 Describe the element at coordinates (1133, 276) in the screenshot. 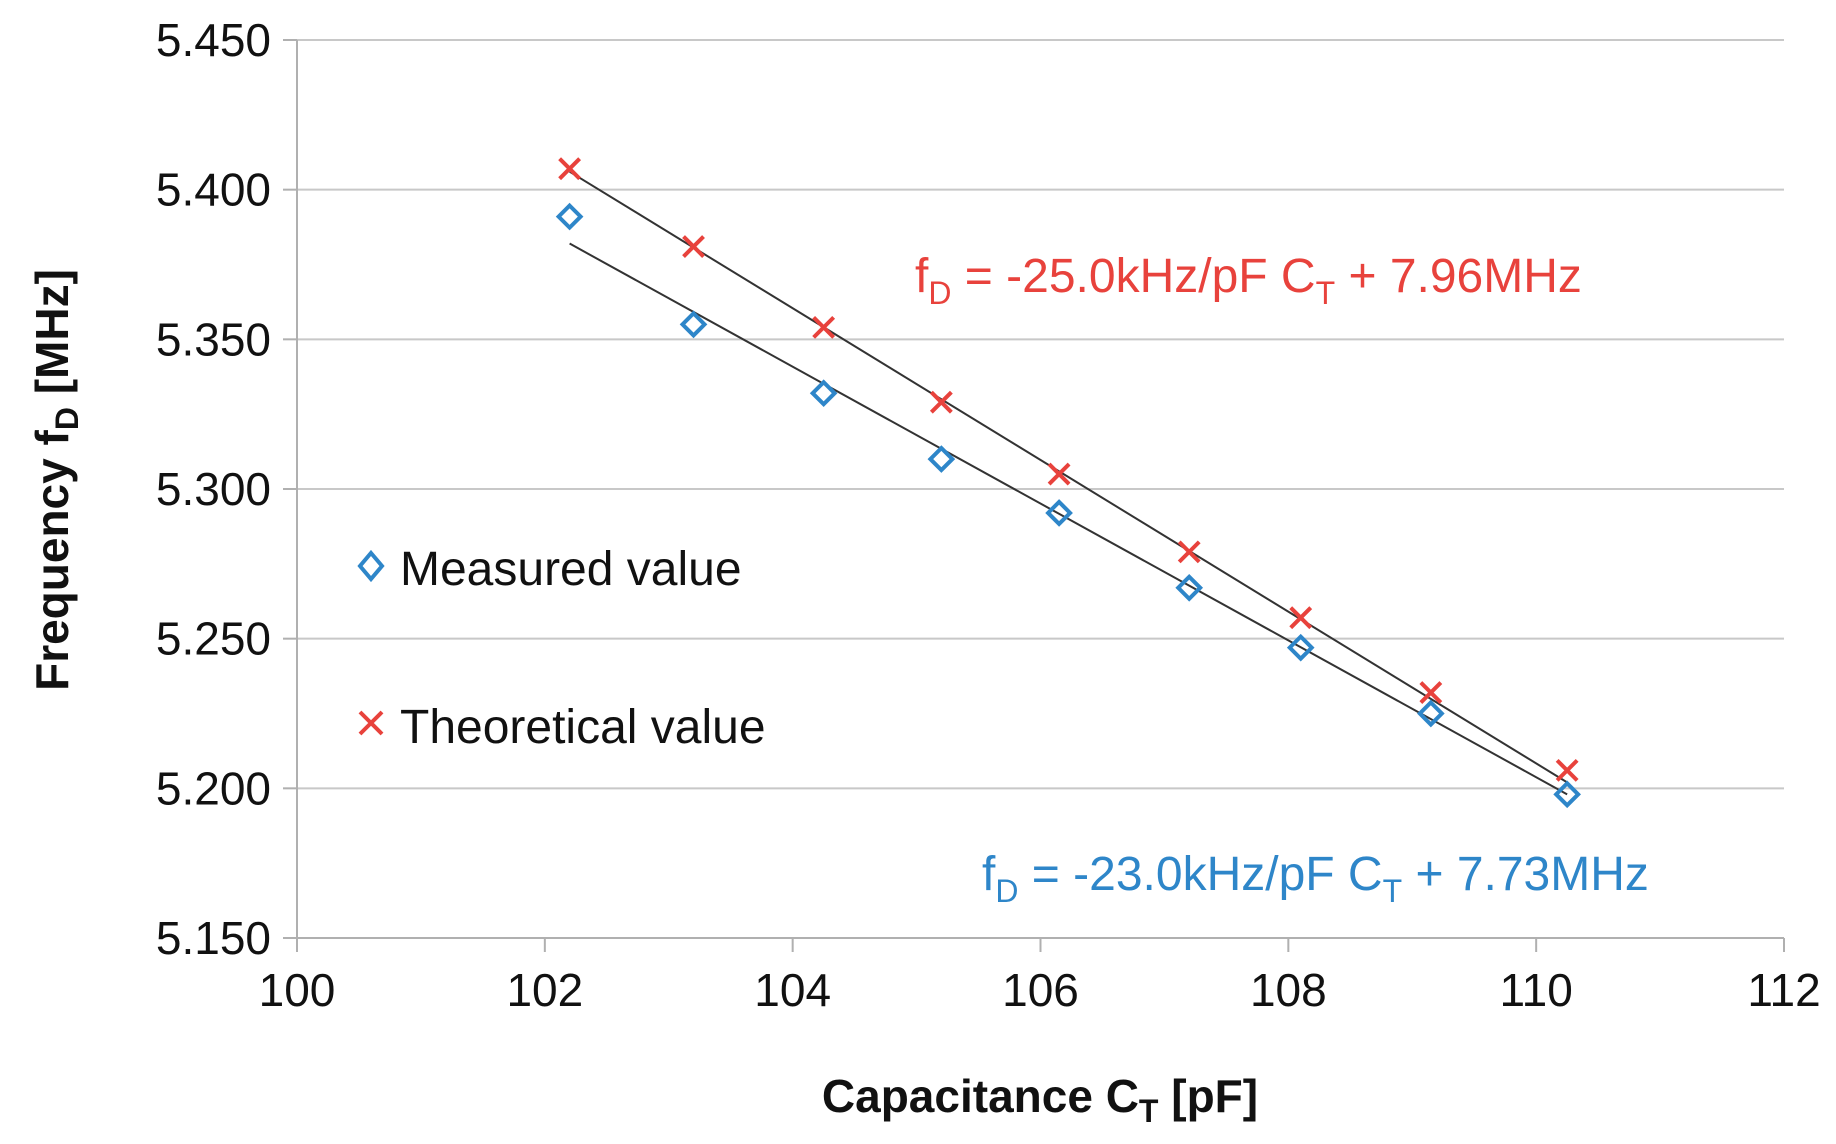

I see `eq-theoretical-mid: = -25.0kHz/pF C` at that location.